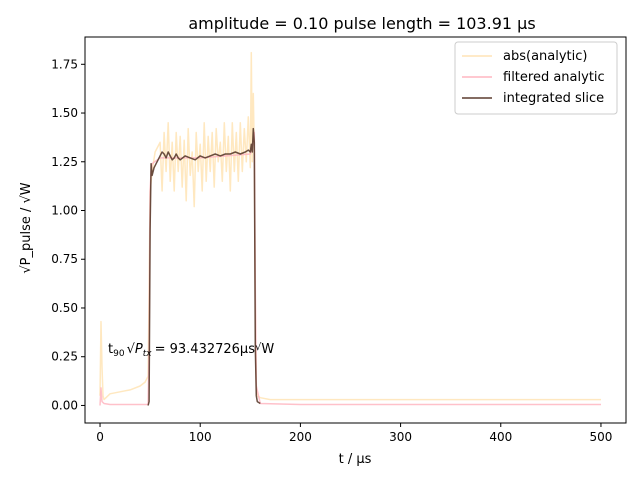  What do you see at coordinates (64, 405) in the screenshot?
I see `y-tick-label: 0.00` at bounding box center [64, 405].